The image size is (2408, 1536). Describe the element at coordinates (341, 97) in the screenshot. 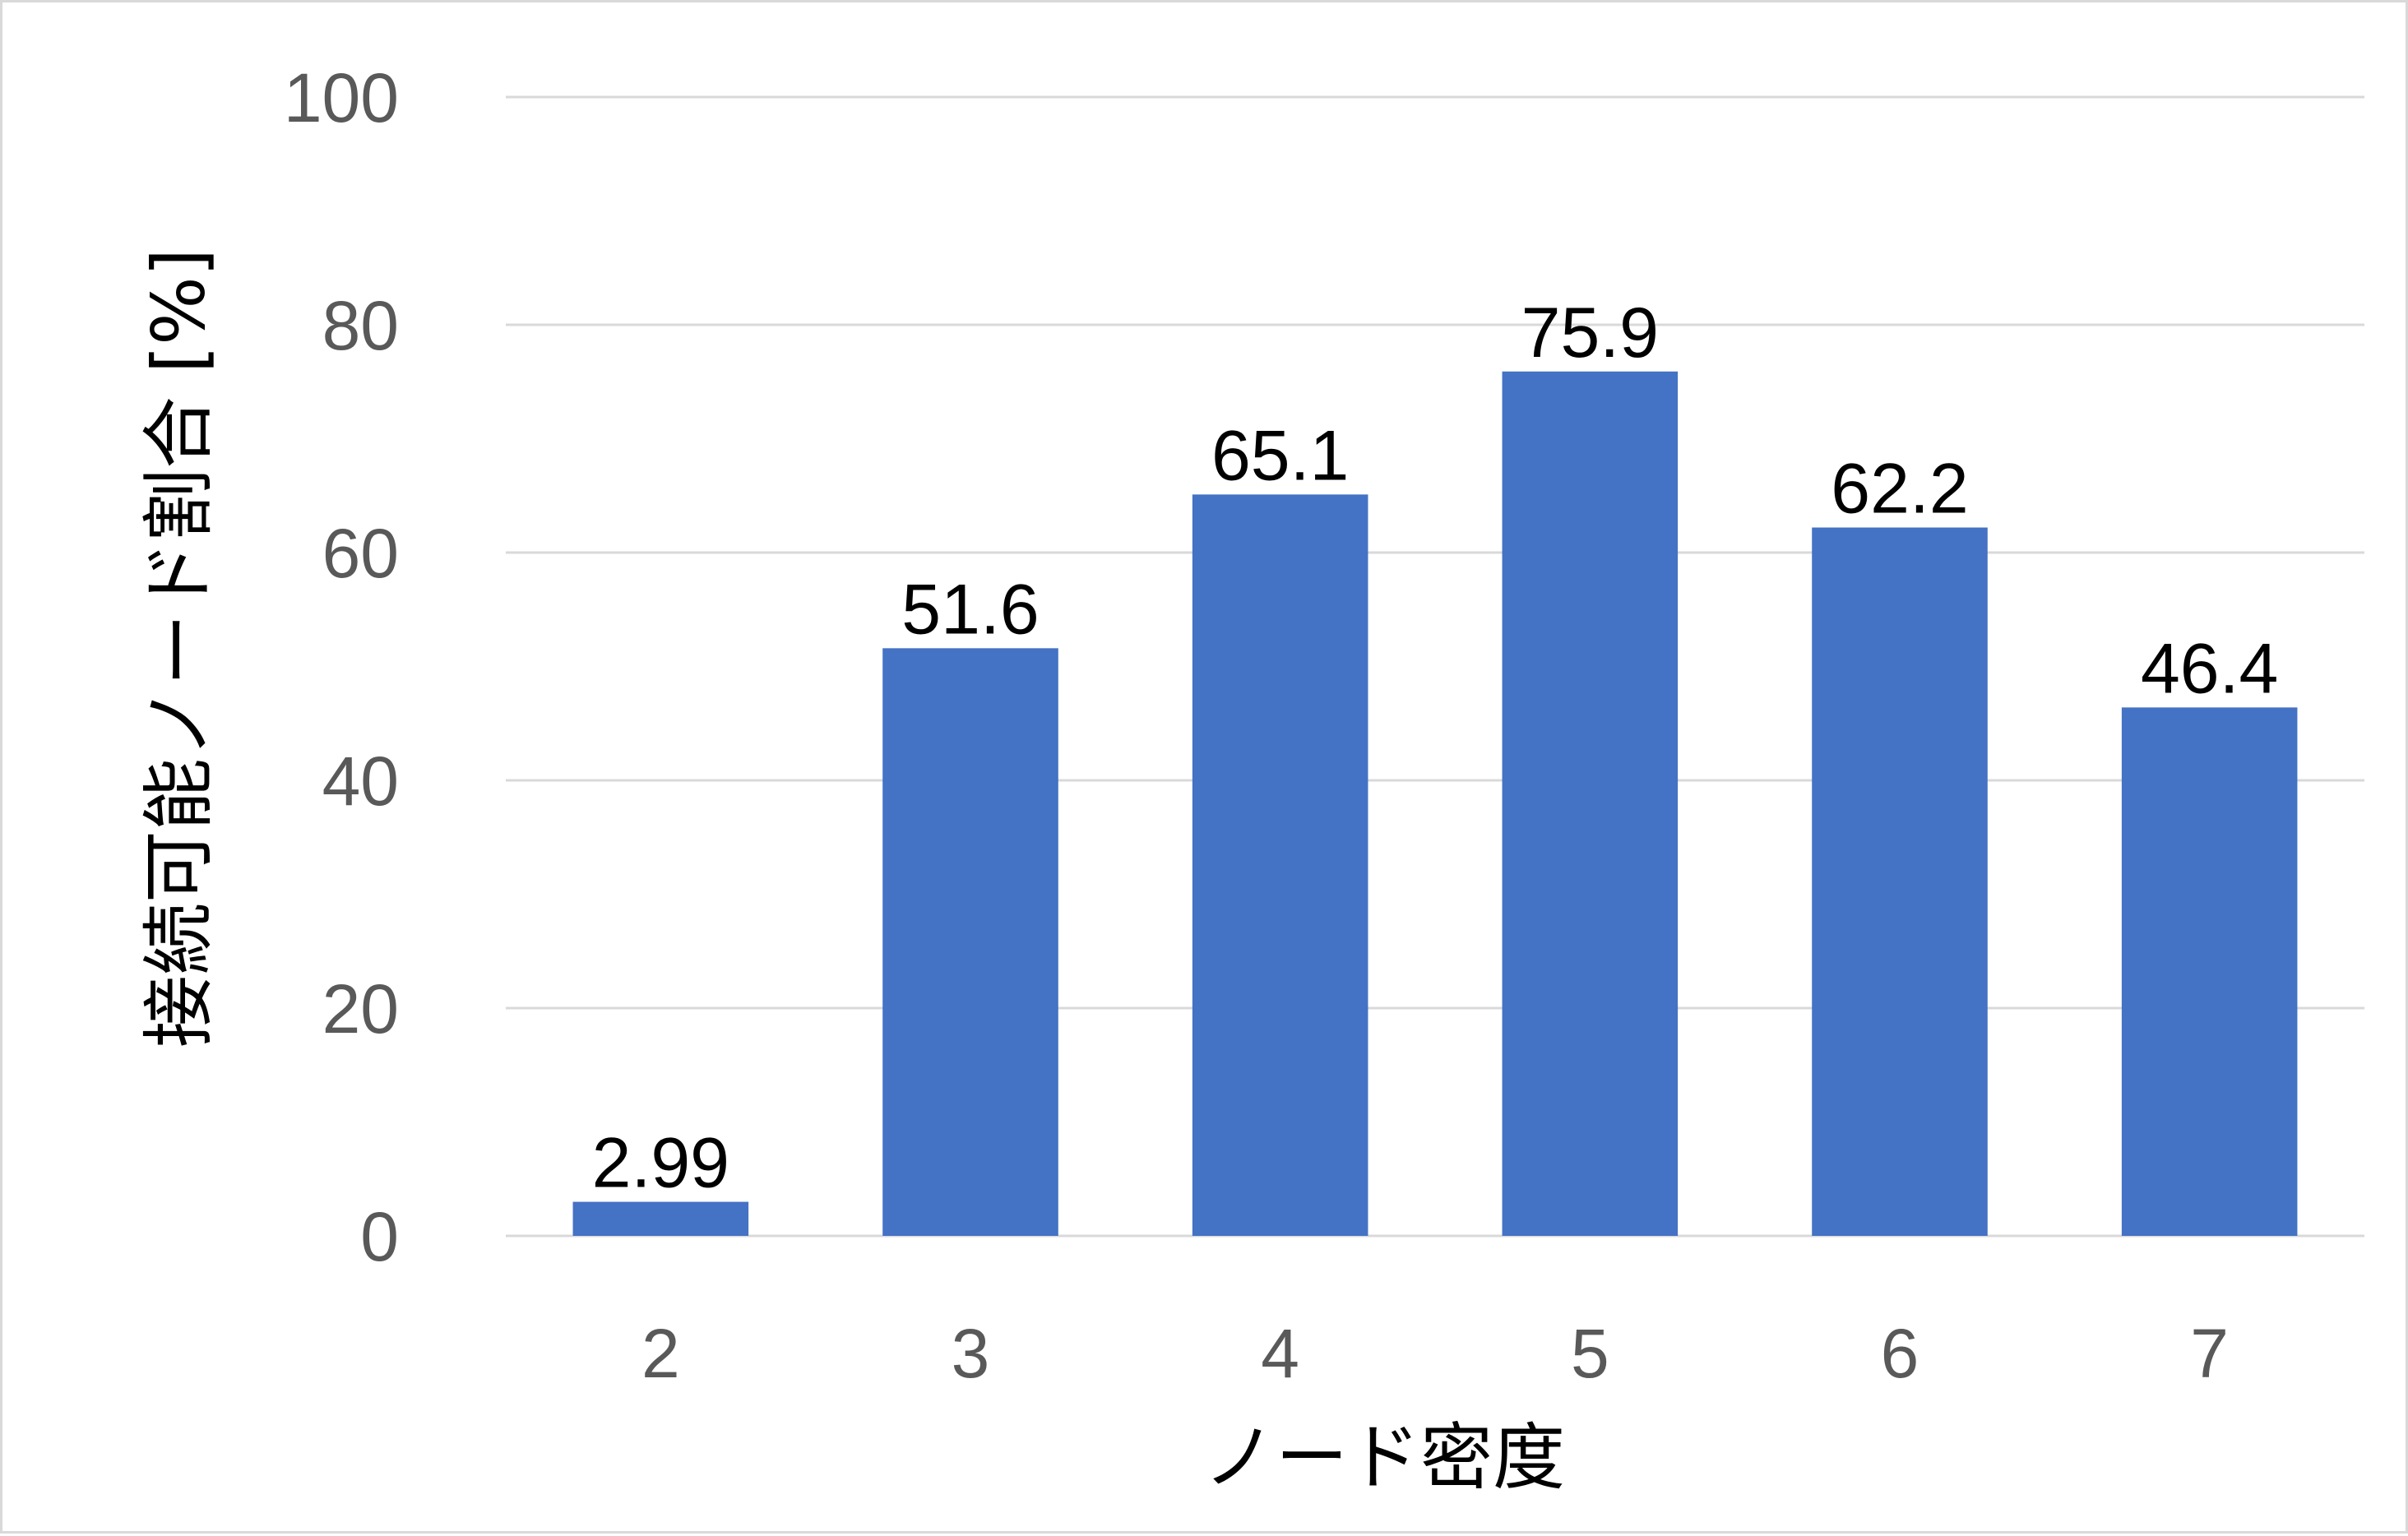

I see `y-tick-label: 100` at that location.